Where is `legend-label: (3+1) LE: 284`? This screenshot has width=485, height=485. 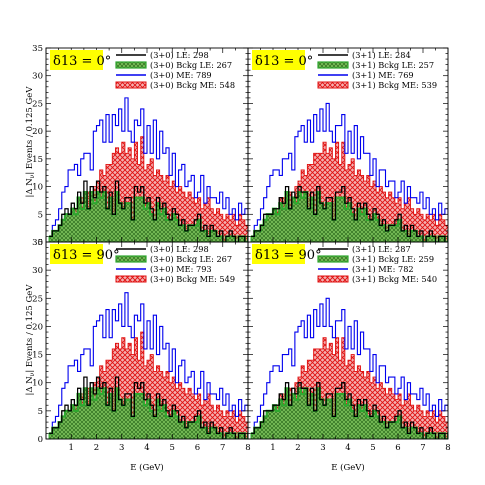 legend-label: (3+1) LE: 284 is located at coordinates (381, 55).